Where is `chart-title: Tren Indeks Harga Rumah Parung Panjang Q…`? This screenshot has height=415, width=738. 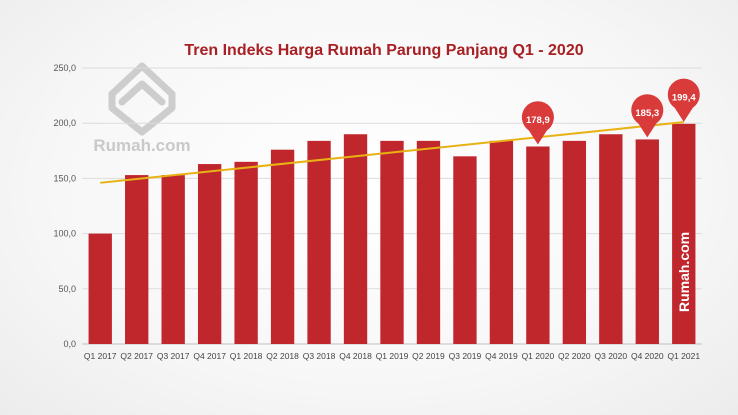
chart-title: Tren Indeks Harga Rumah Parung Panjang Q… is located at coordinates (383, 50).